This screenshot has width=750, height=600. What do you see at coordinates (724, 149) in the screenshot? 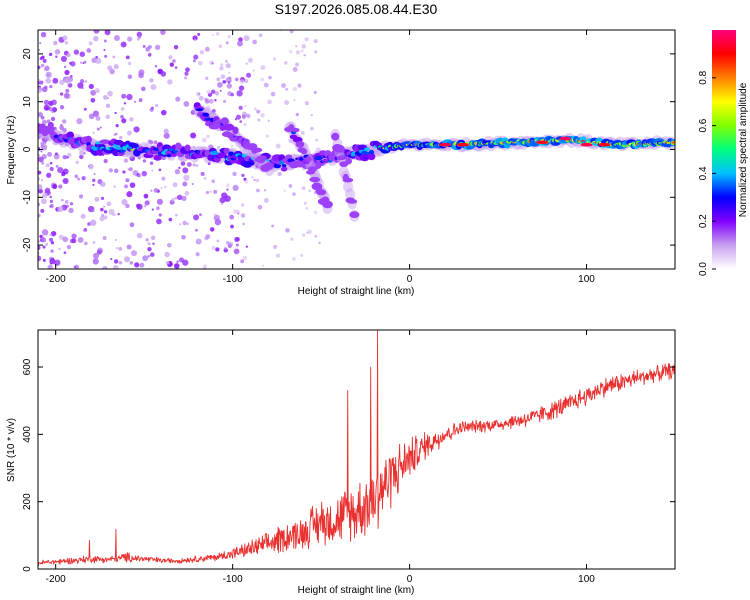
I see `colorbar-gradient` at bounding box center [724, 149].